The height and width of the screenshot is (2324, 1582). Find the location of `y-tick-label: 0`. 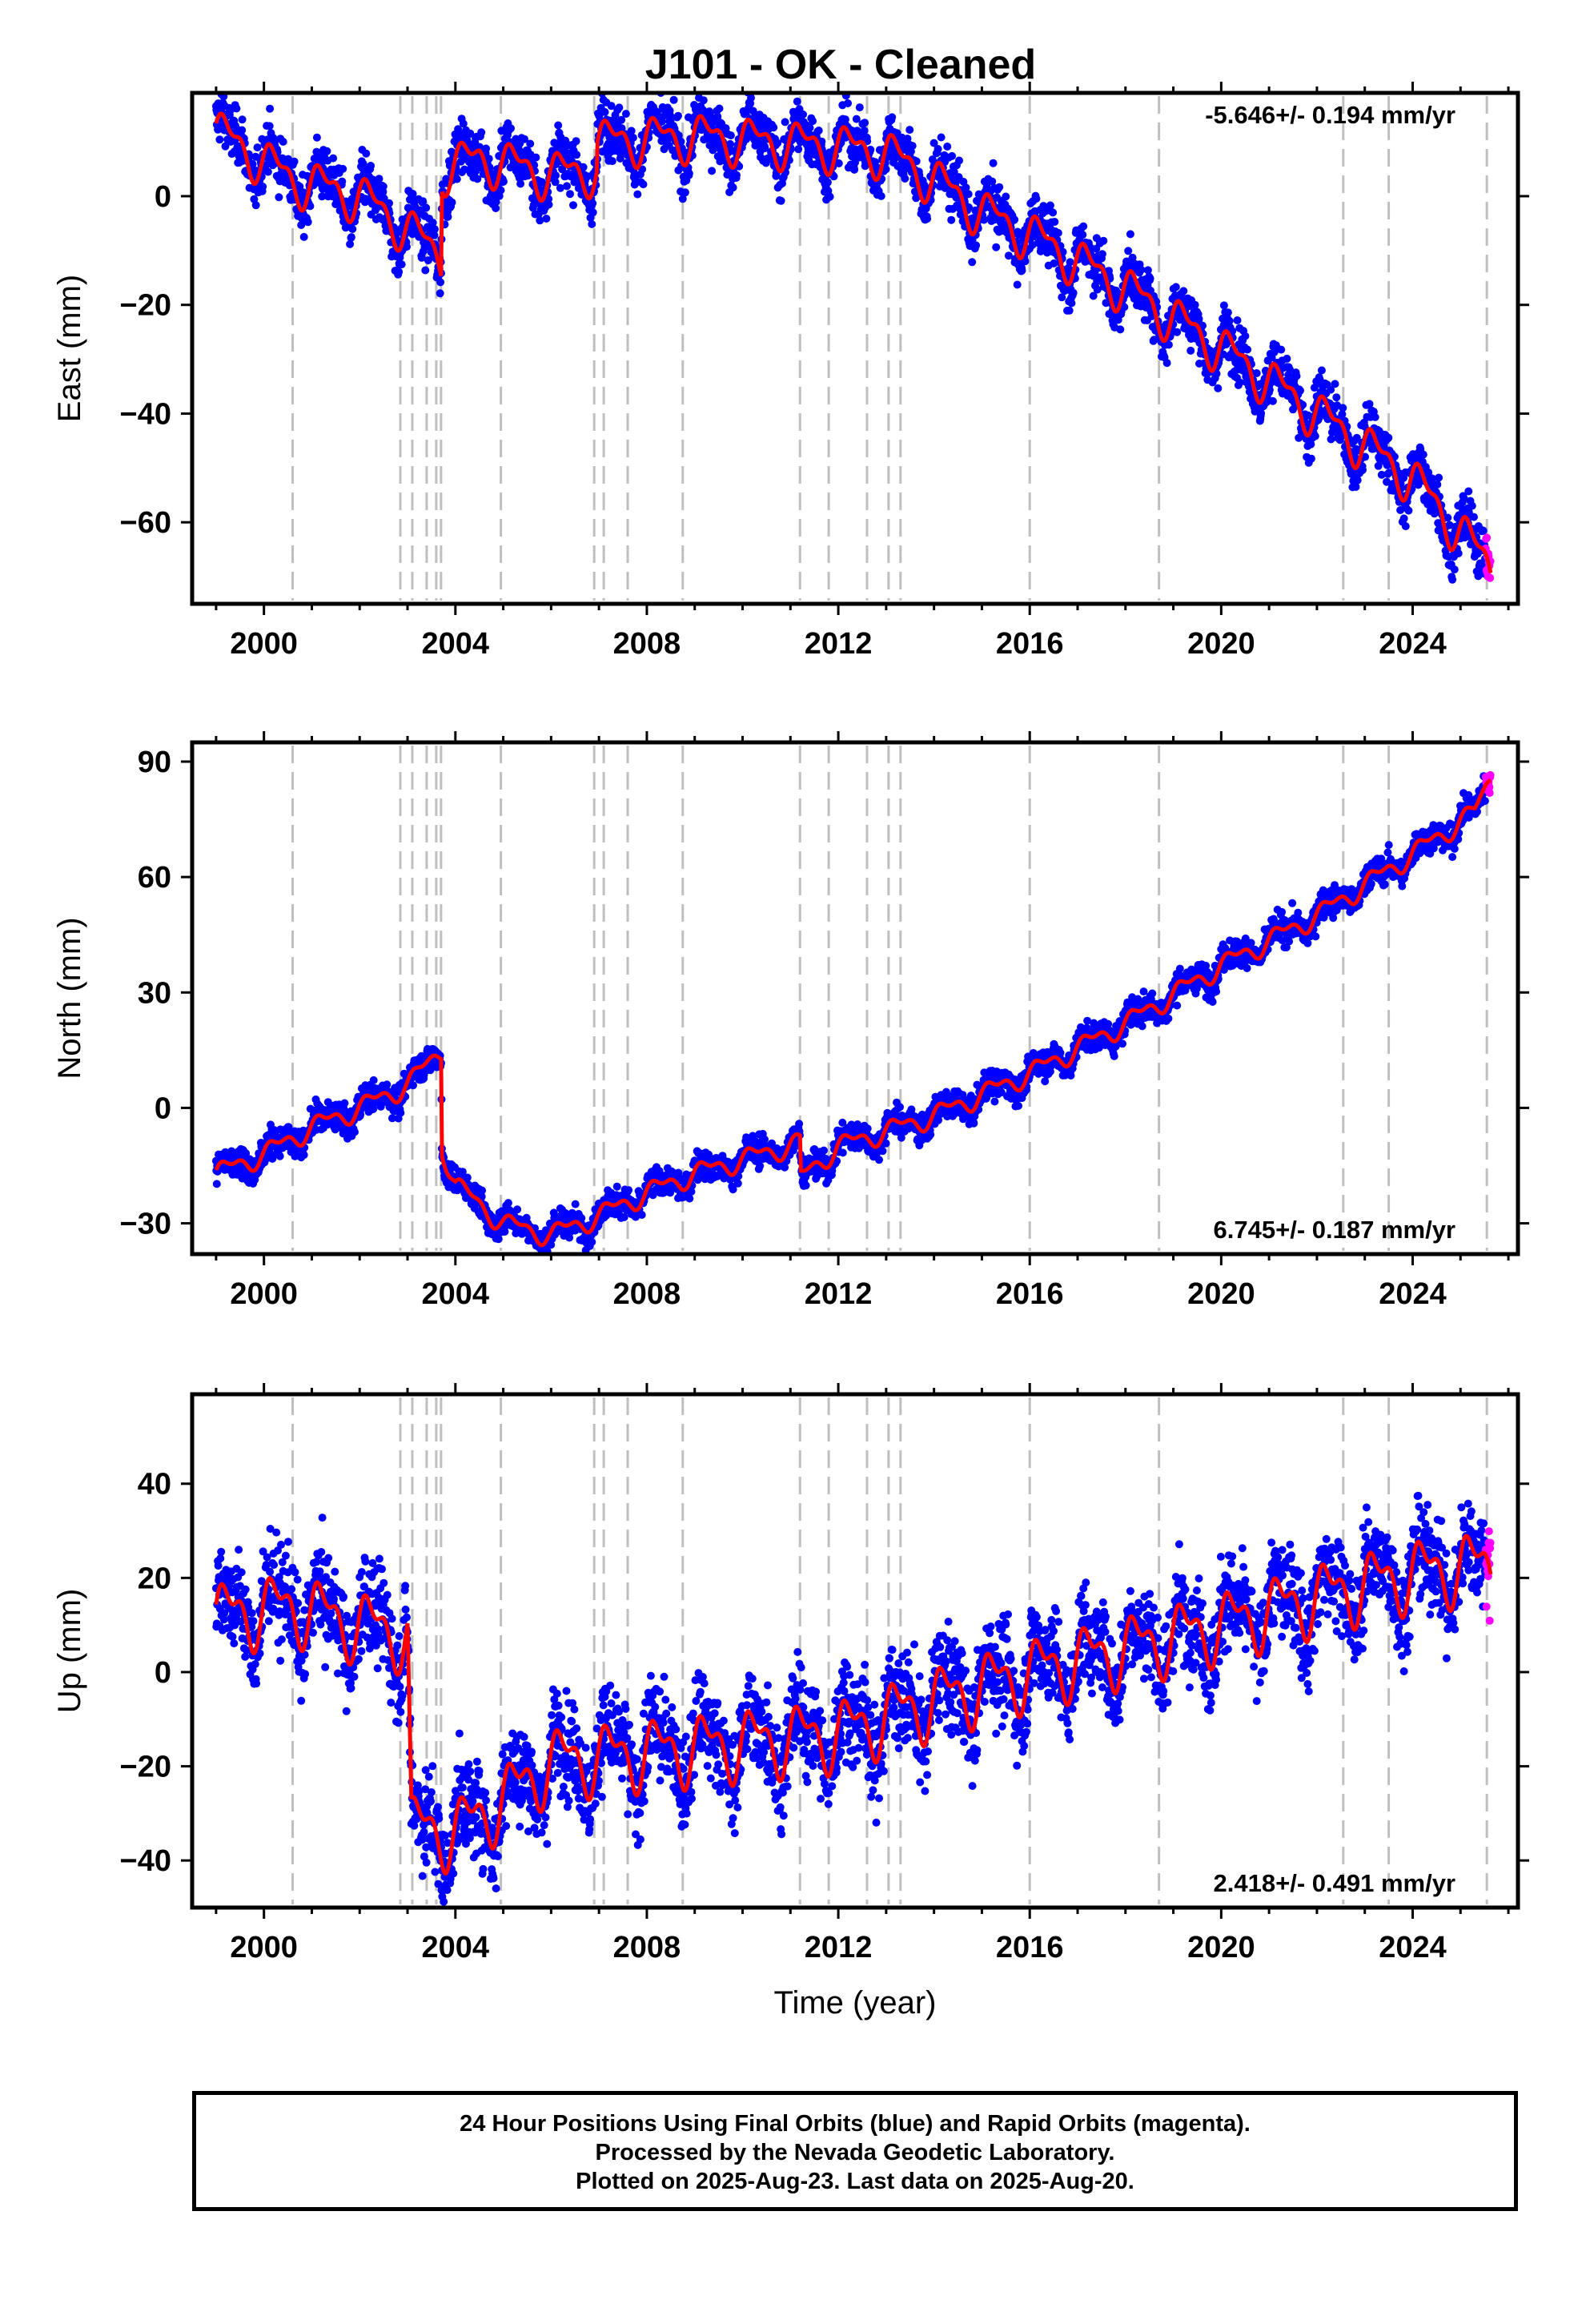

y-tick-label: 0 is located at coordinates (163, 197).